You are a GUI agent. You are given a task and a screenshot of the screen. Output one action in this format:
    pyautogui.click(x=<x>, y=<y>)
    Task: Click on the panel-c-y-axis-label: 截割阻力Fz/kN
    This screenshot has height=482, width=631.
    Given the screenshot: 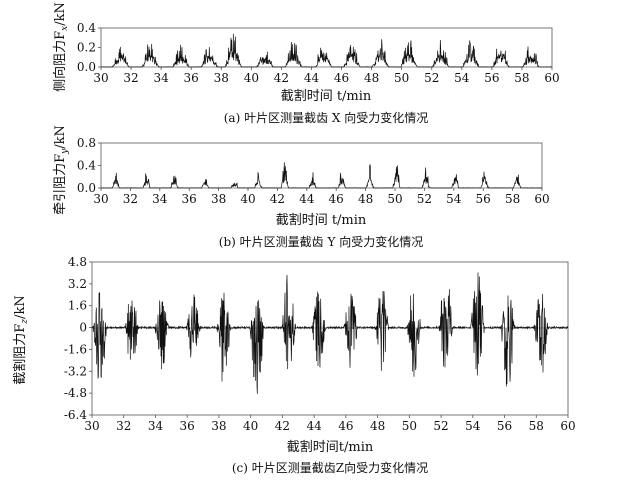 What is the action you would take?
    pyautogui.click(x=21, y=339)
    